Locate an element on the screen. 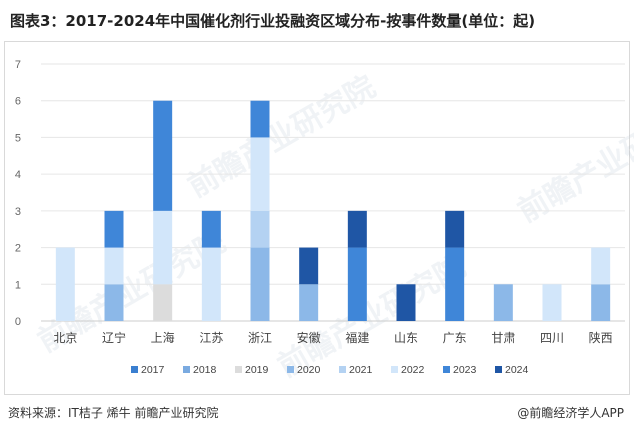 The height and width of the screenshot is (433, 634). x-tick-label: 安徽 is located at coordinates (309, 337).